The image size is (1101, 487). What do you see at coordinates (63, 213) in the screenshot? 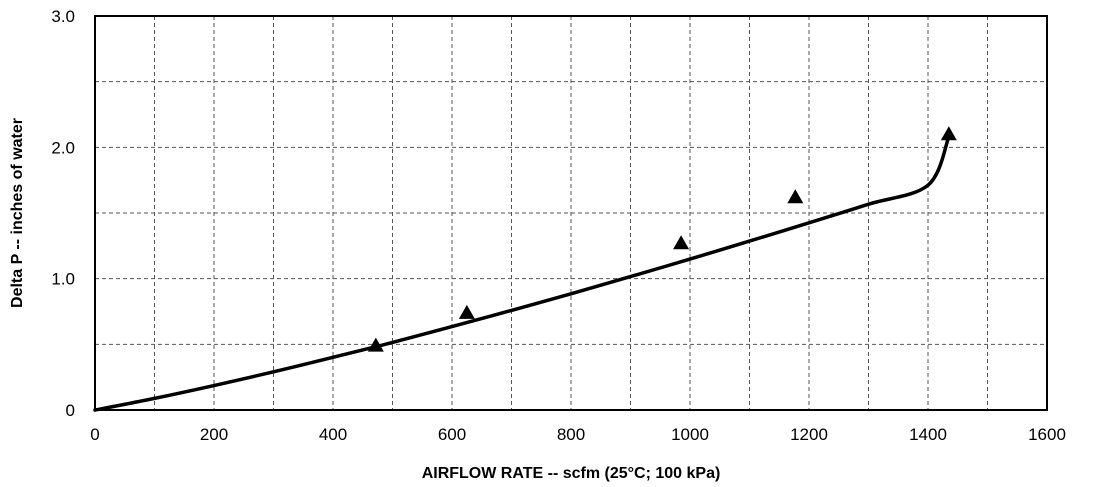
I see `y-axis-tick-labels: 0 1.0 2.0 3.0` at bounding box center [63, 213].